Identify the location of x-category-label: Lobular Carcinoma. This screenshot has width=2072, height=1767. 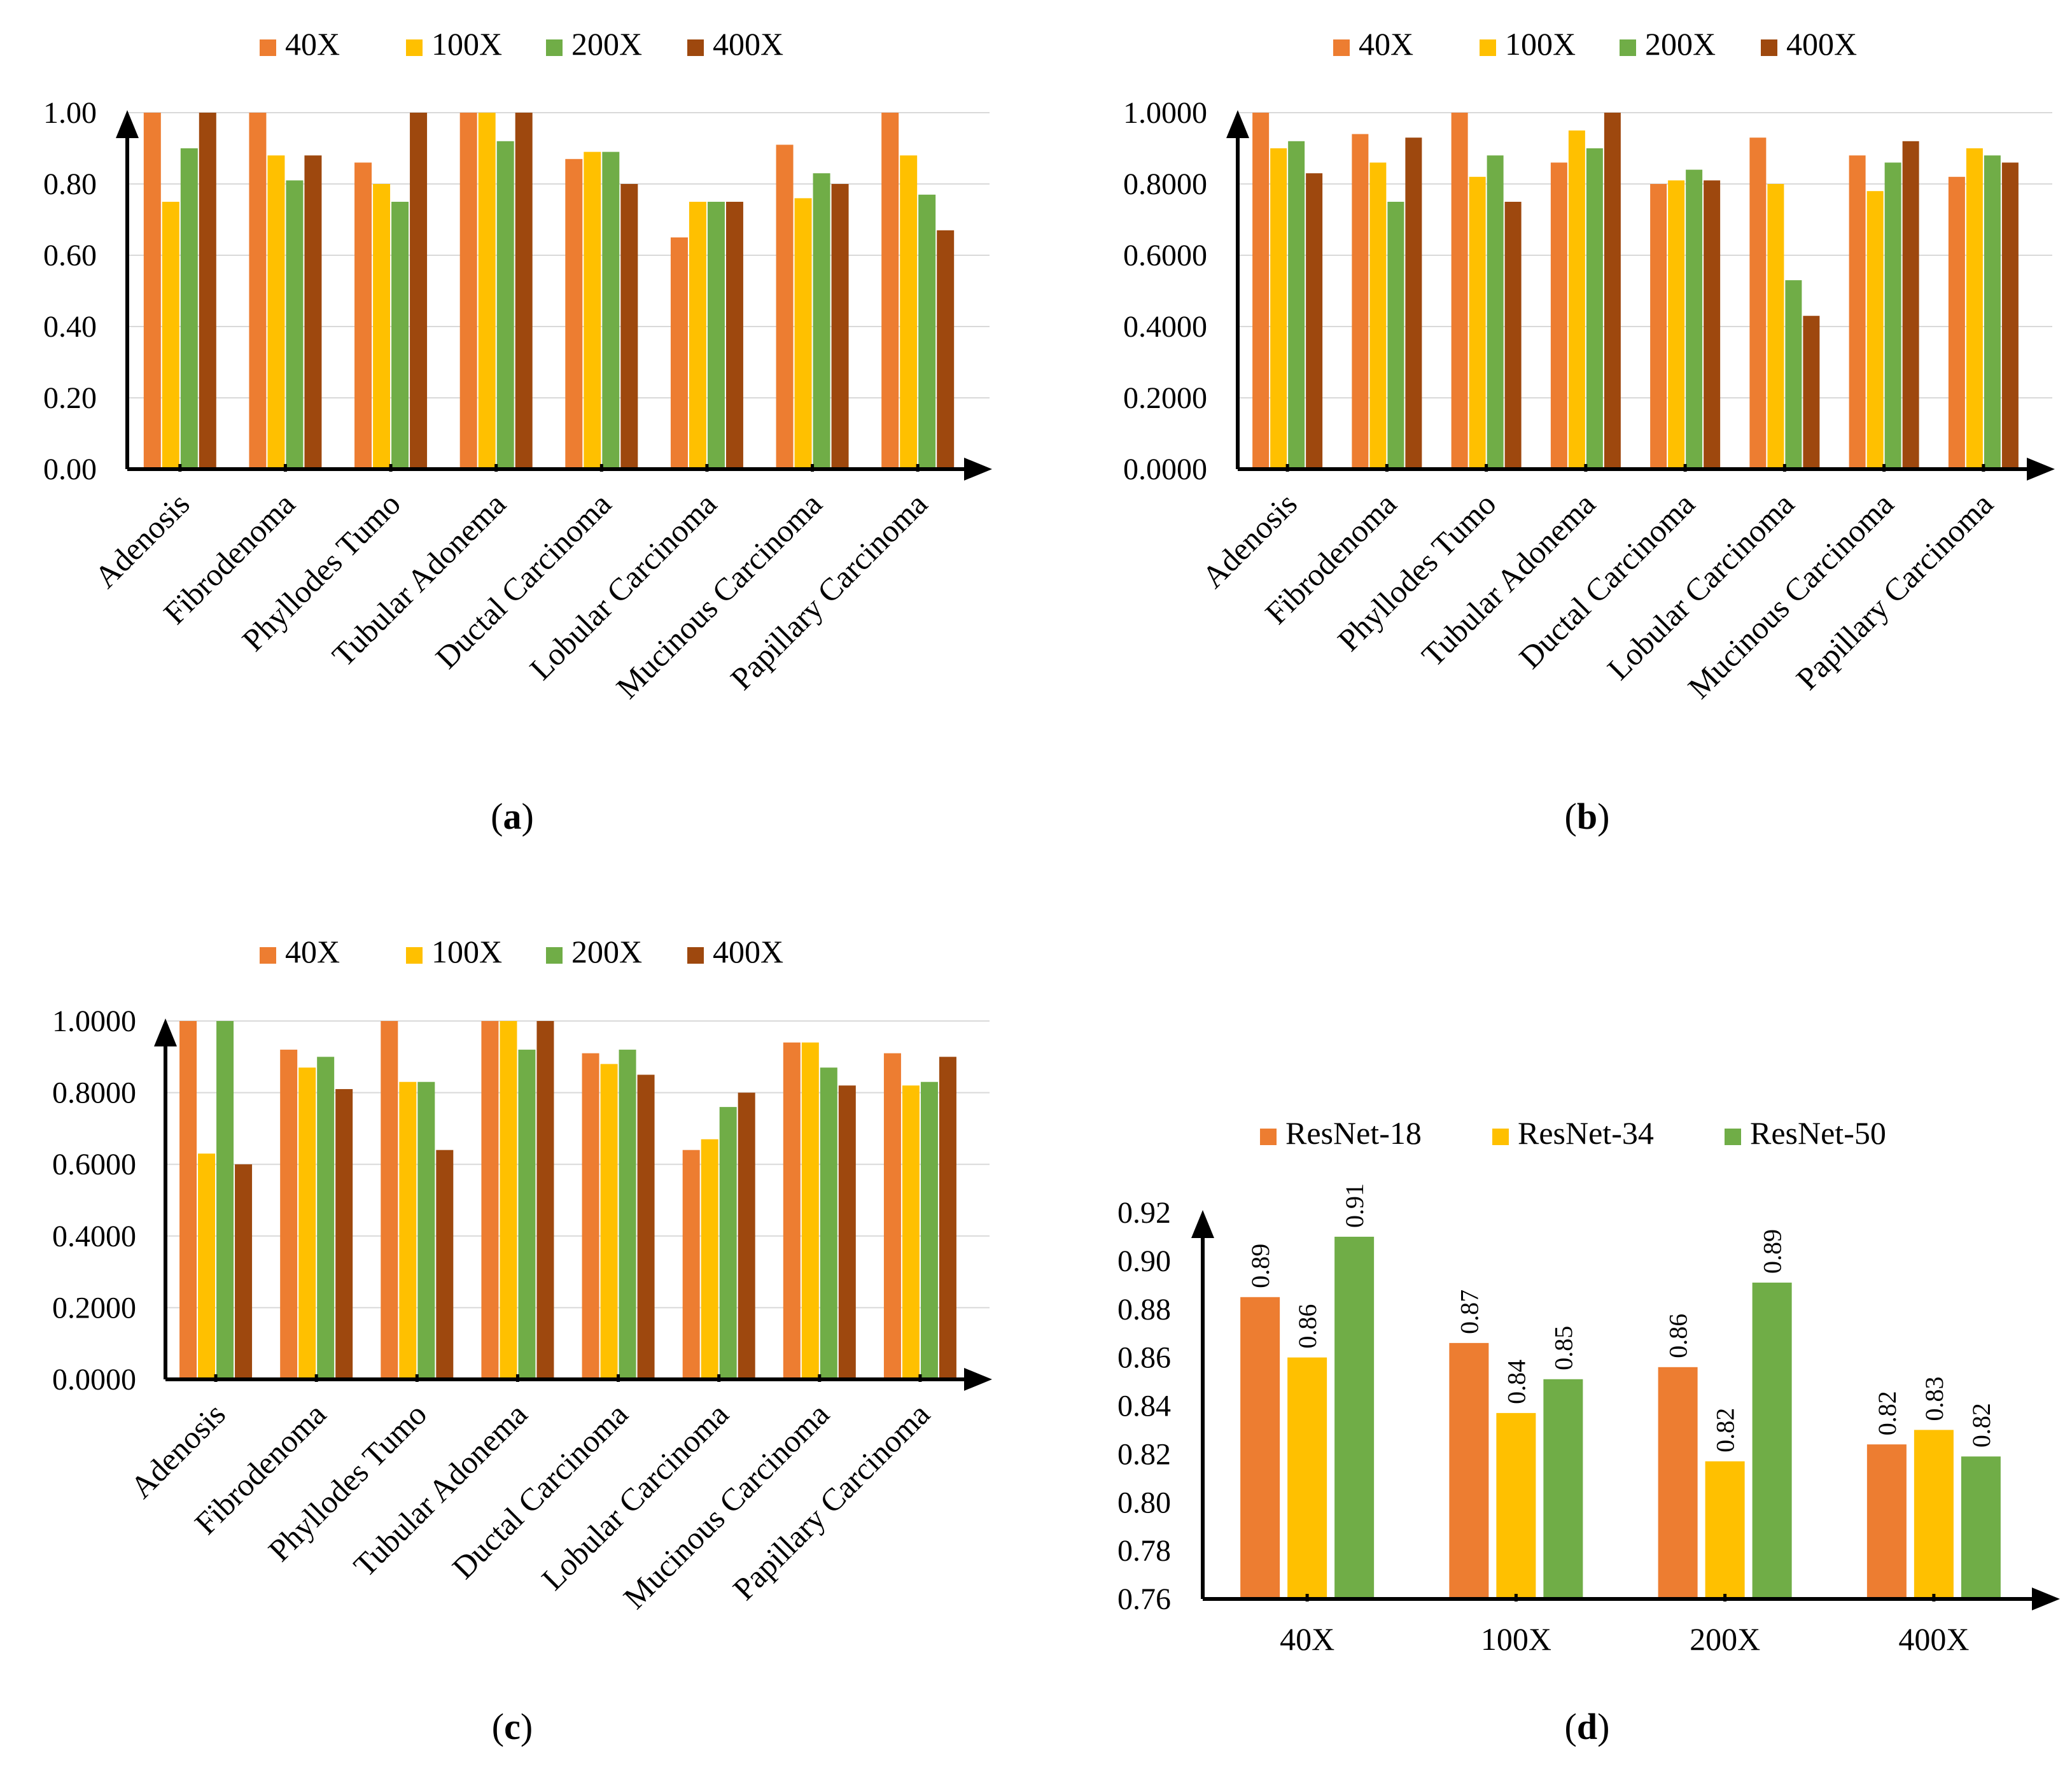
(635, 1496).